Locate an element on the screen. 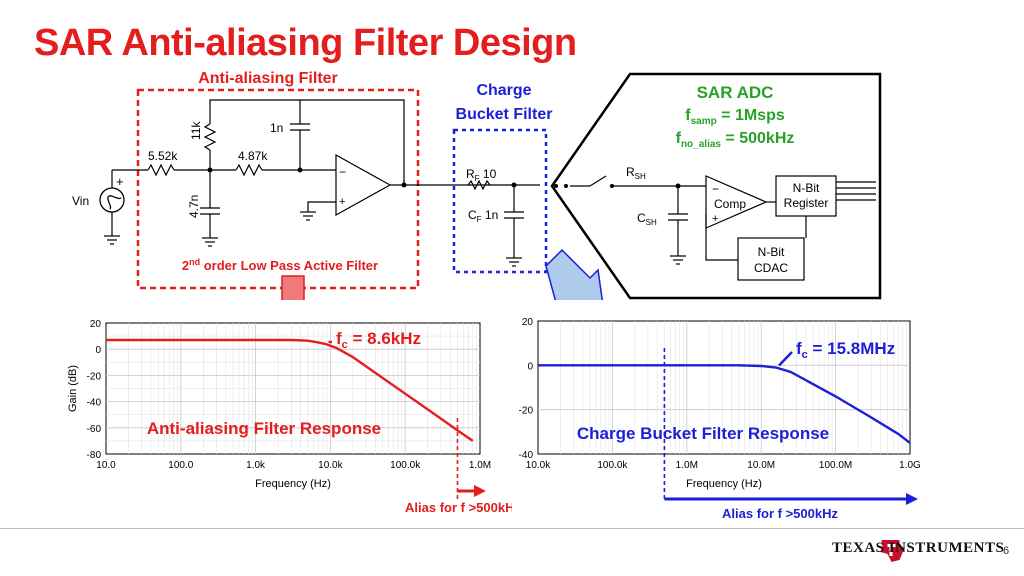  ti-logo-text: TEXAS INSTRUMENTS is located at coordinates (918, 548).